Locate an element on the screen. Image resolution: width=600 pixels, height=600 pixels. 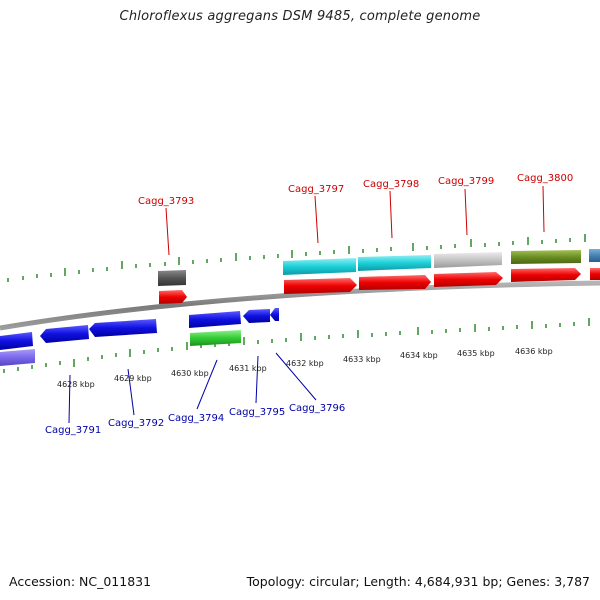
label-cagg-3793: Cagg_3793 is located at coordinates (166, 201).